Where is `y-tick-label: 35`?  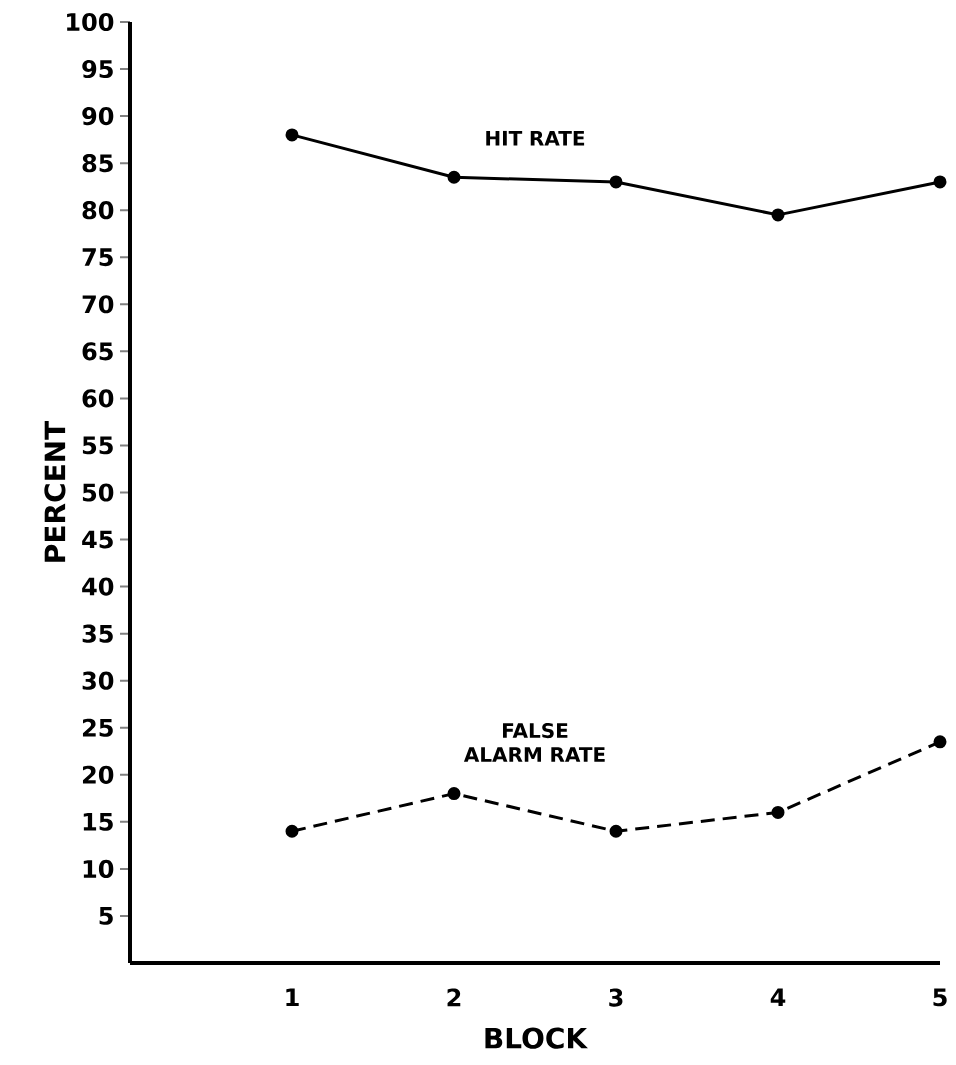
y-tick-label: 35 is located at coordinates (97, 633).